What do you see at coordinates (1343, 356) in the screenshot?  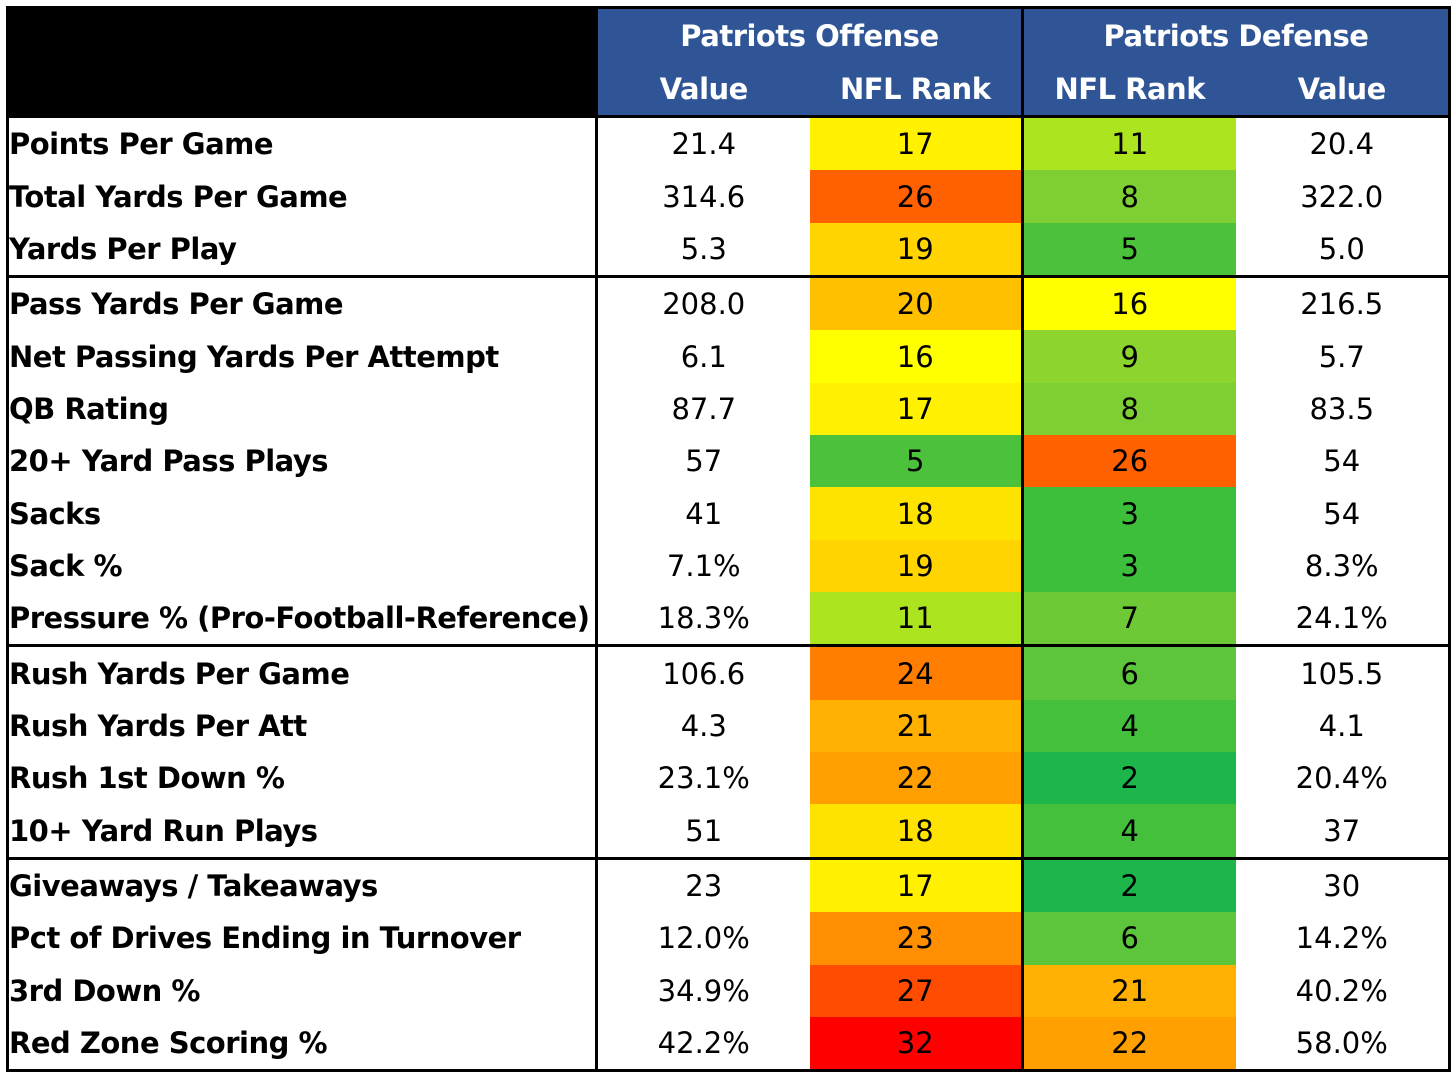 I see `defense-value-cell: 5.7` at bounding box center [1343, 356].